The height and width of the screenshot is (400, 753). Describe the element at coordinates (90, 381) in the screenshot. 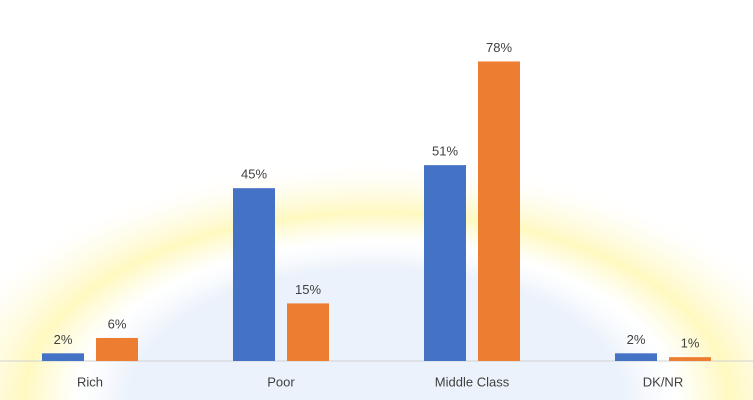

I see `x-tick-label: Rich` at that location.